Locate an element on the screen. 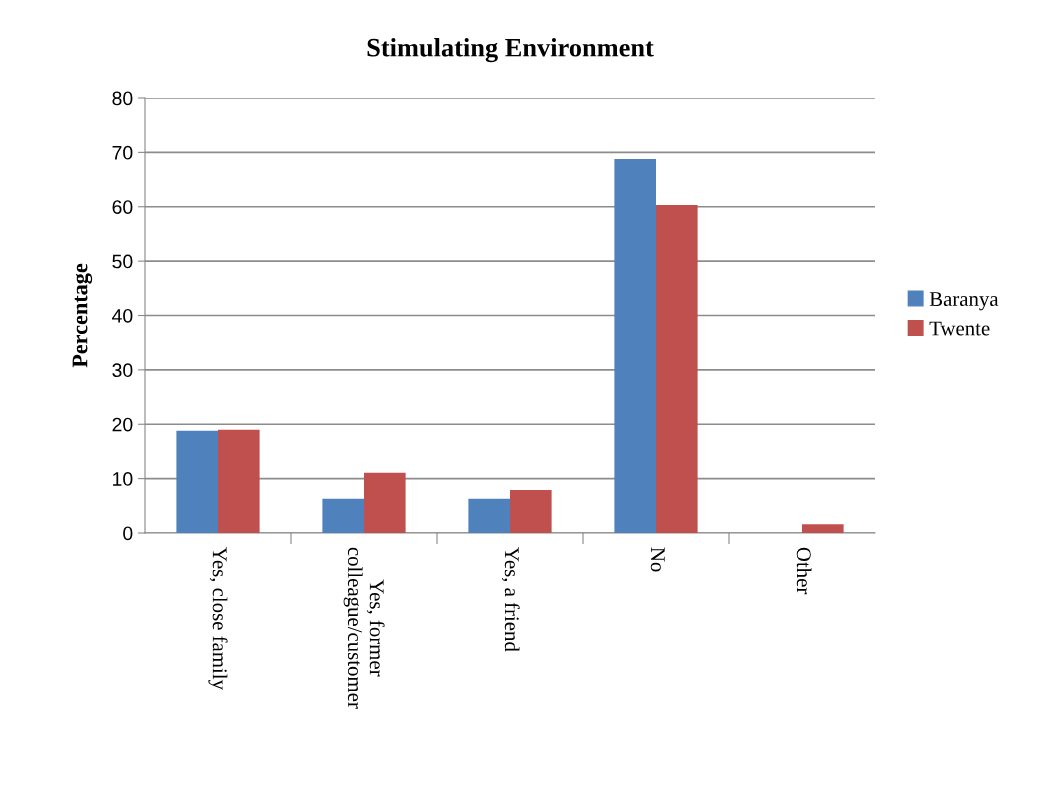 The height and width of the screenshot is (789, 1037). x-tick-label: No is located at coordinates (657, 559).